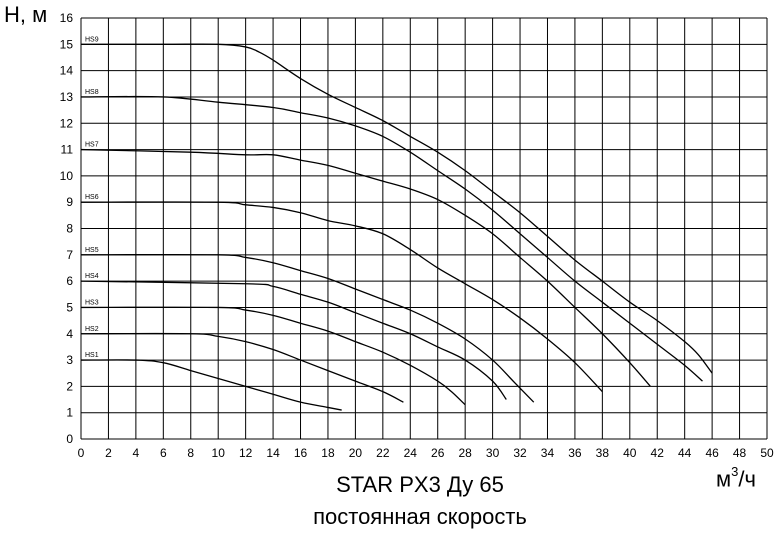 This screenshot has height=535, width=779. Describe the element at coordinates (69, 307) in the screenshot. I see `y-tick-label: 5` at that location.